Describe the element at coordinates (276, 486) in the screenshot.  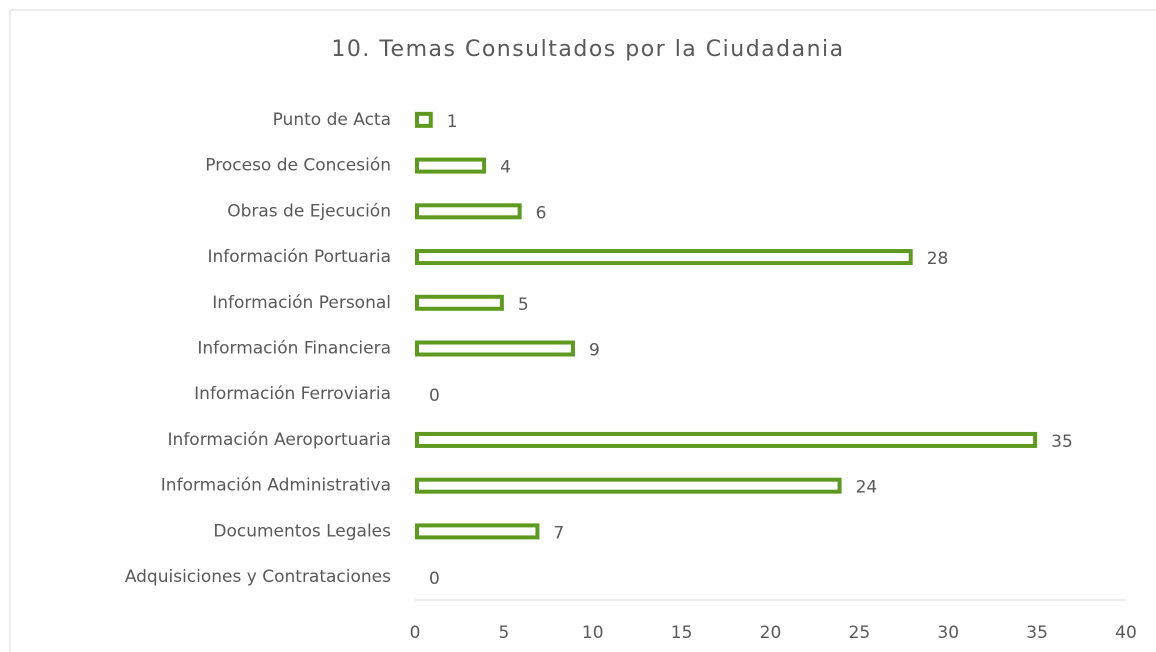
I see `y-tick-label: Información Administrativa` at that location.